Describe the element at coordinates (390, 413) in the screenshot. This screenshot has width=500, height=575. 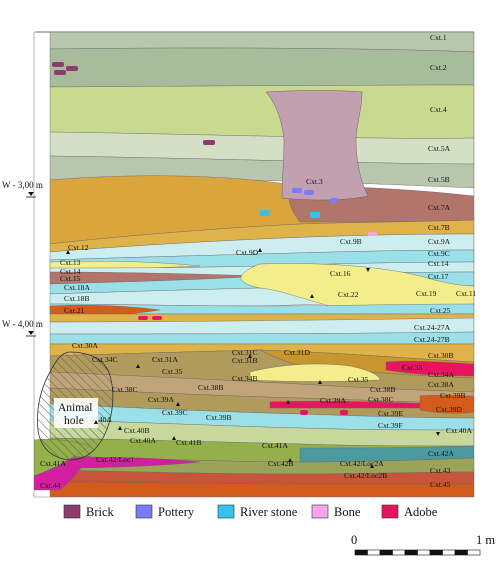
I see `label-cxt39e: Cxt.39E` at that location.